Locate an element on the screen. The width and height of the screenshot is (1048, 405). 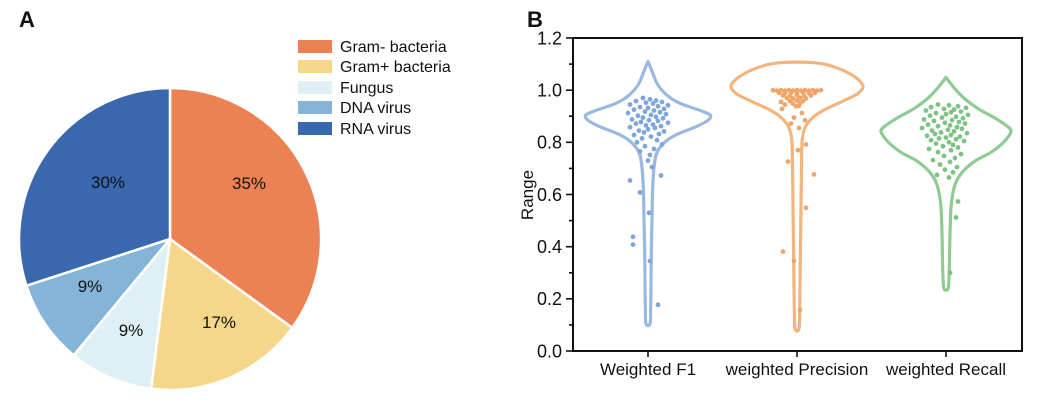
legend-swatch-dna-virus is located at coordinates (315, 107).